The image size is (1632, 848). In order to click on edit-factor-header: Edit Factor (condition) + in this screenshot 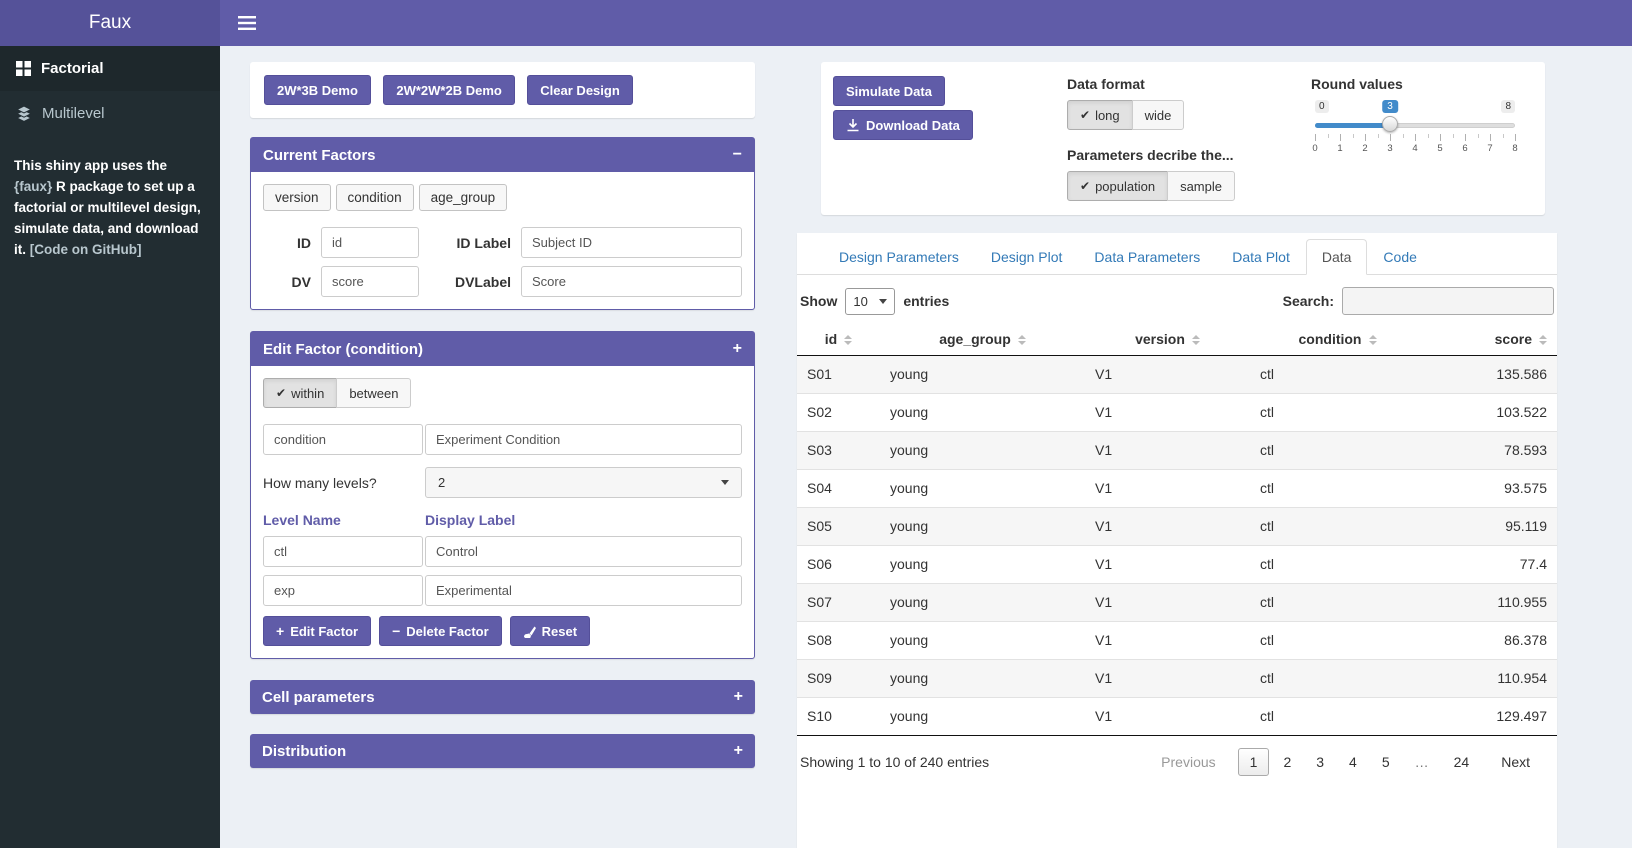, I will do `click(502, 349)`.